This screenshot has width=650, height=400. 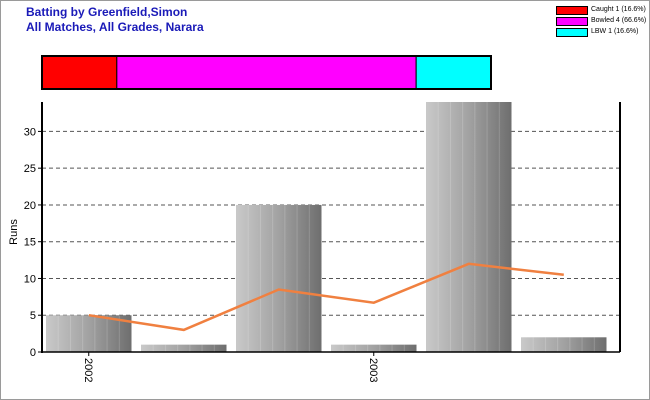 What do you see at coordinates (572, 21) in the screenshot?
I see `legend-swatch-bowled` at bounding box center [572, 21].